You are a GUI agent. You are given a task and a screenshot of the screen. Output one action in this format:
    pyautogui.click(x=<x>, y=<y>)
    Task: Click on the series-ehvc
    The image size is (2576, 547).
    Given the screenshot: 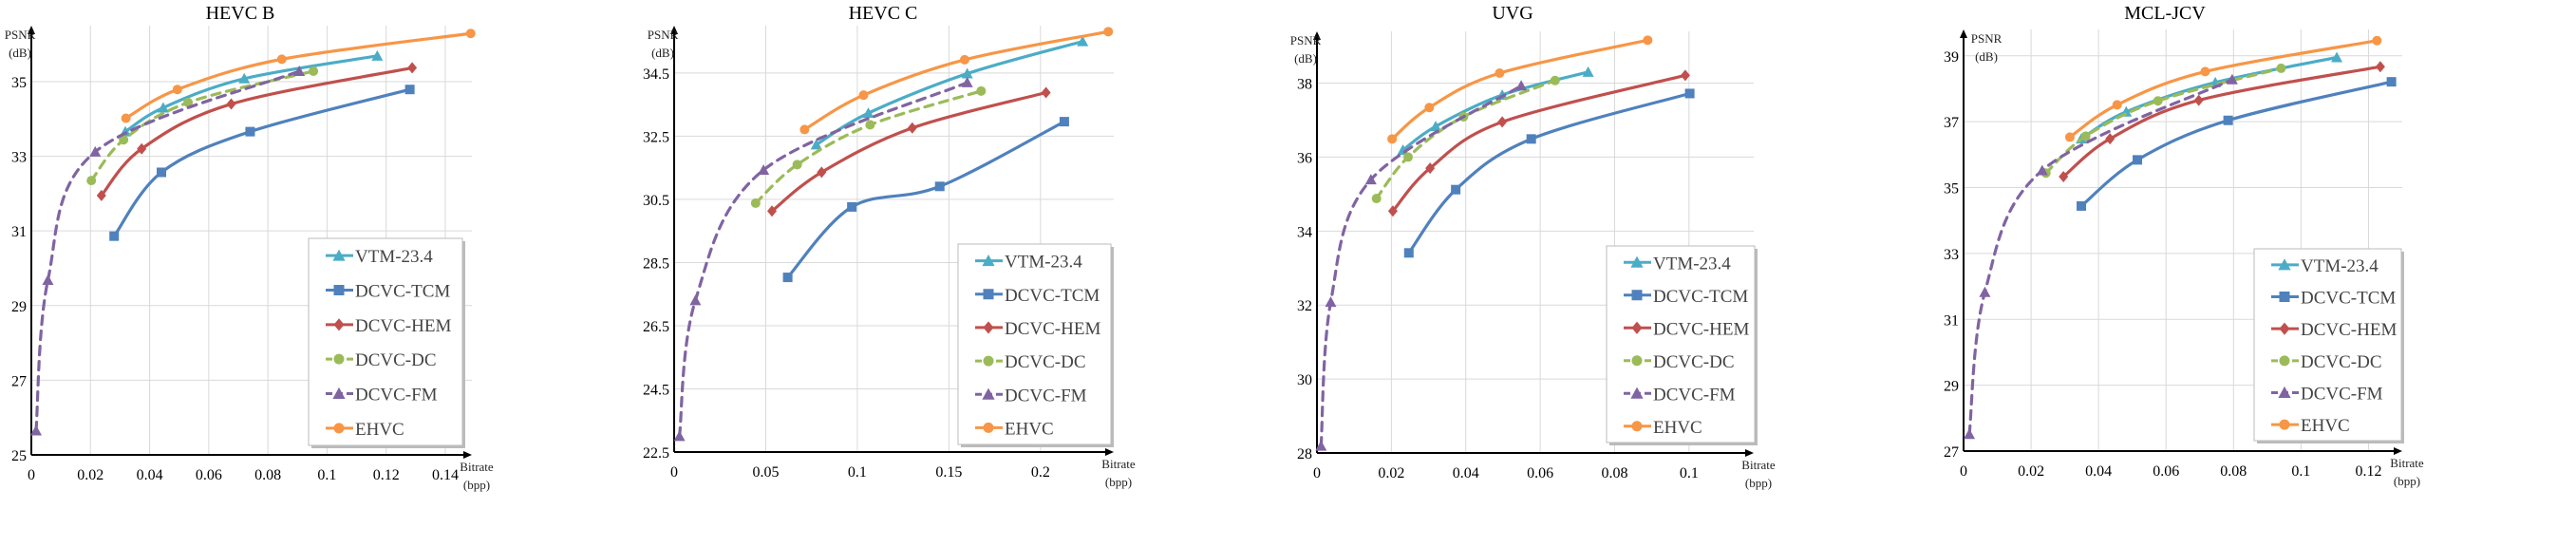 What is the action you would take?
    pyautogui.click(x=956, y=81)
    